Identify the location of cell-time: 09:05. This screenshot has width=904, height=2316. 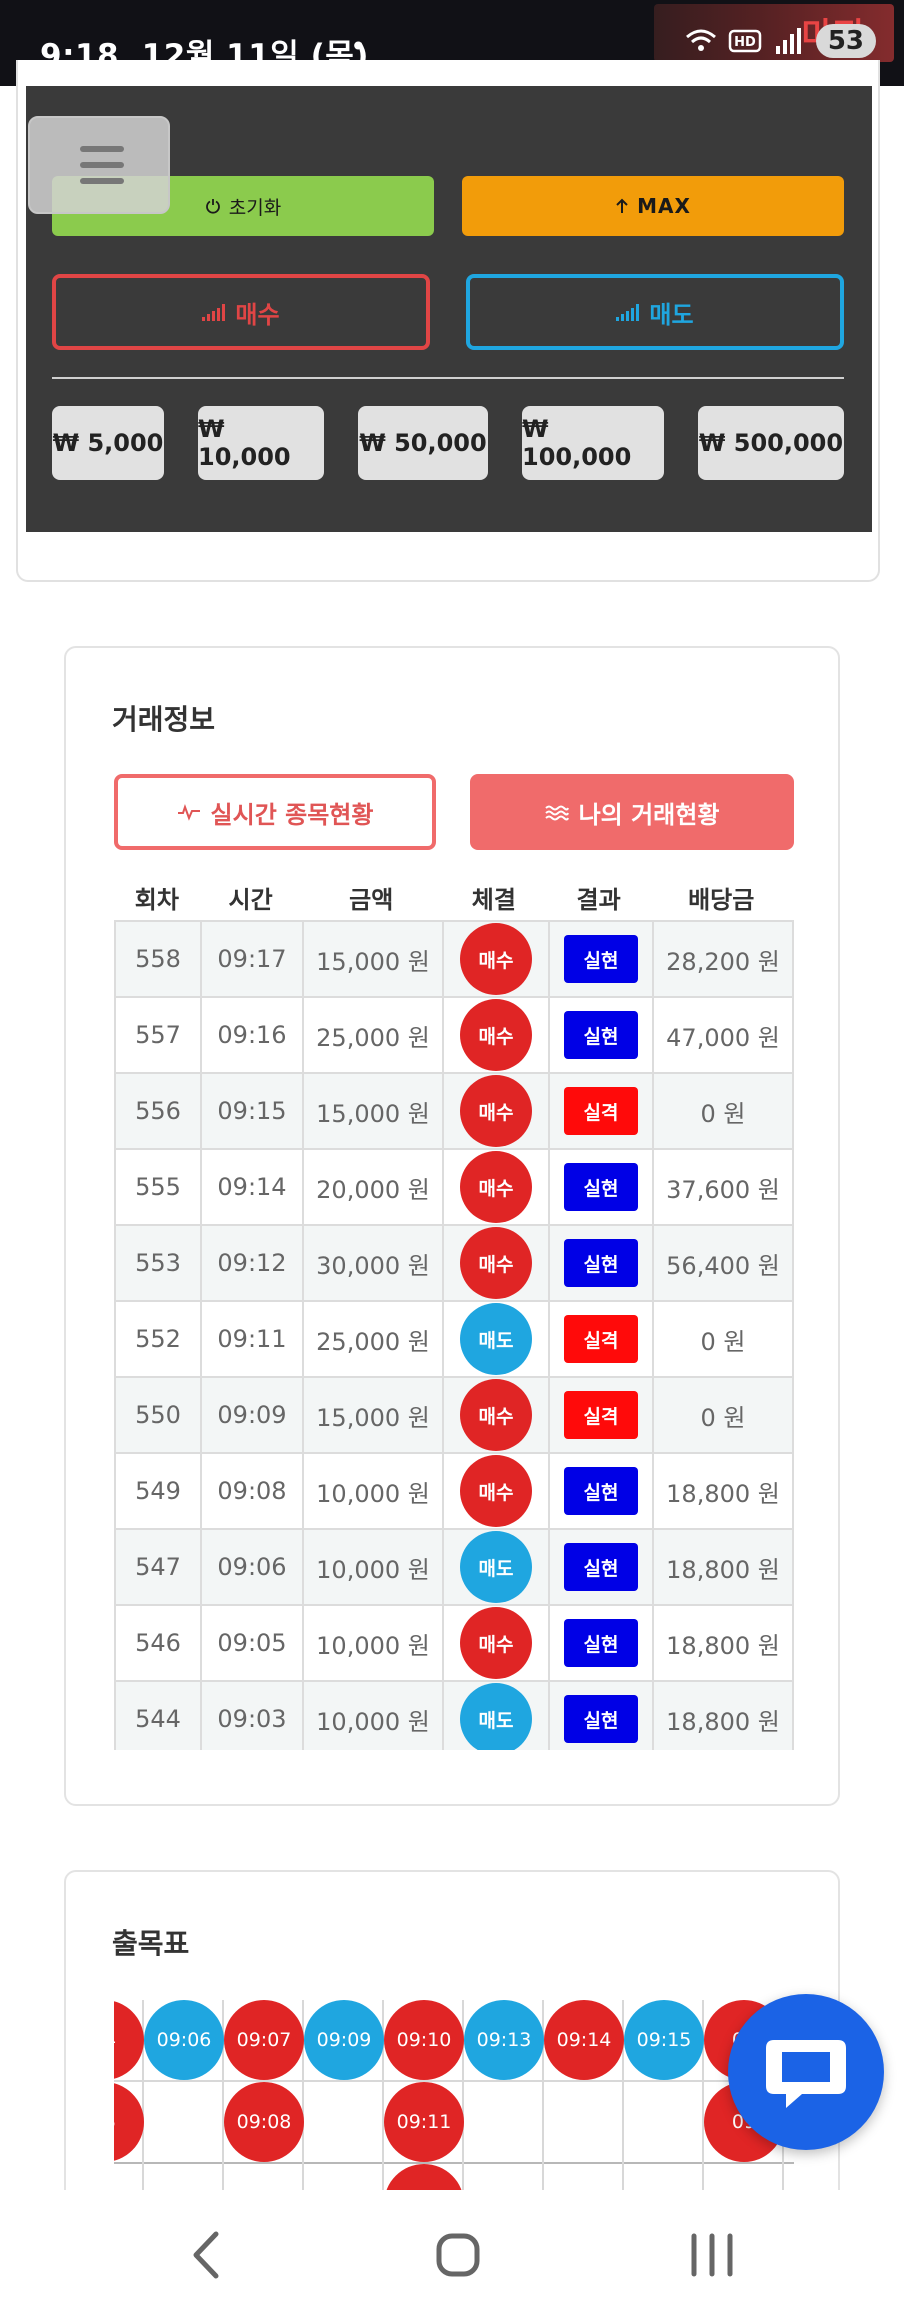
(251, 1643).